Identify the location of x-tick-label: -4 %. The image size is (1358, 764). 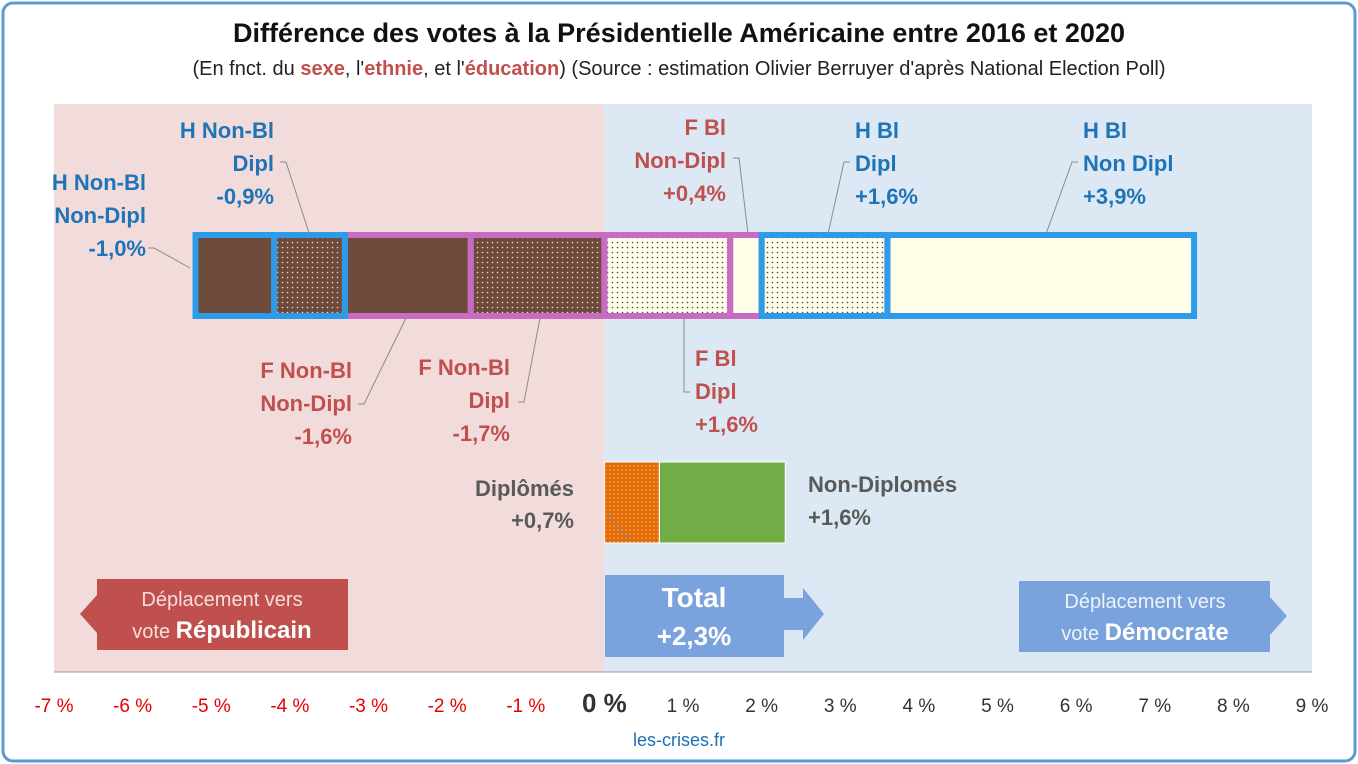
(289, 706).